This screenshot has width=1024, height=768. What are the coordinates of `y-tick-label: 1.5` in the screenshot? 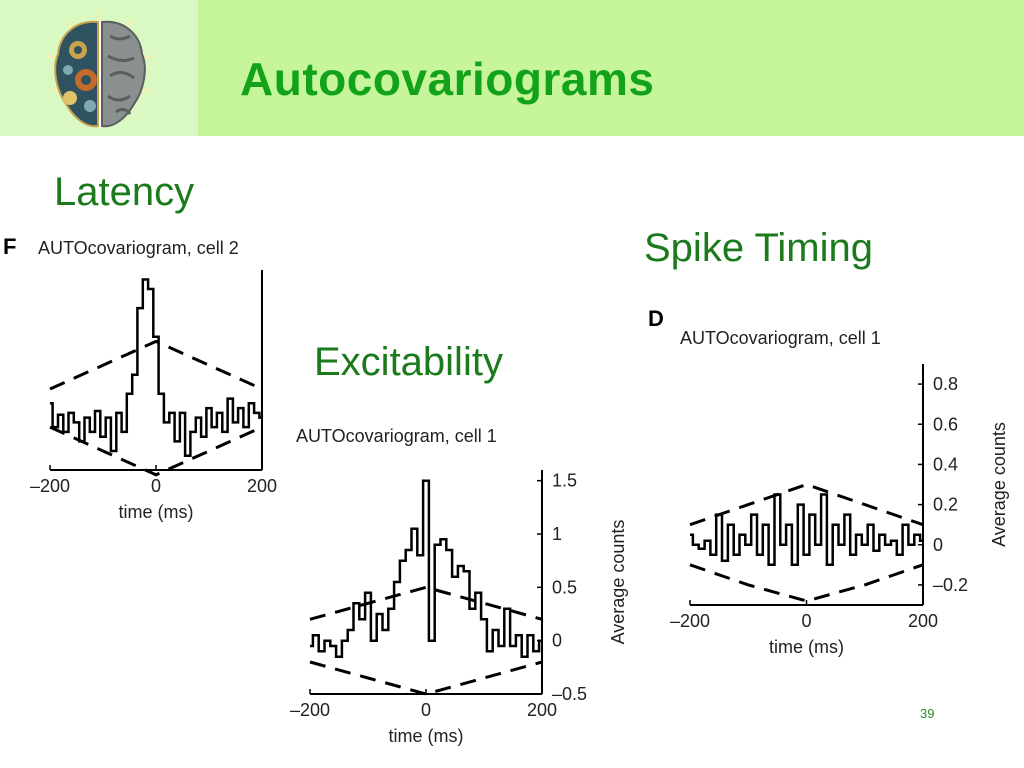 It's located at (564, 481).